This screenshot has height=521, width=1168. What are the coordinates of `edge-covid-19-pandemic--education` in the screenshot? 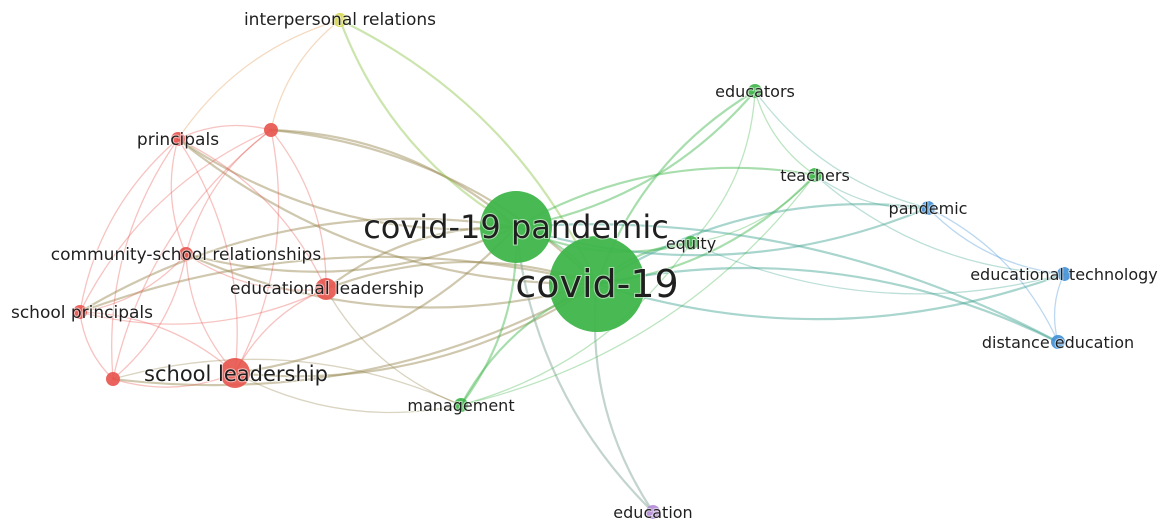 It's located at (584, 369).